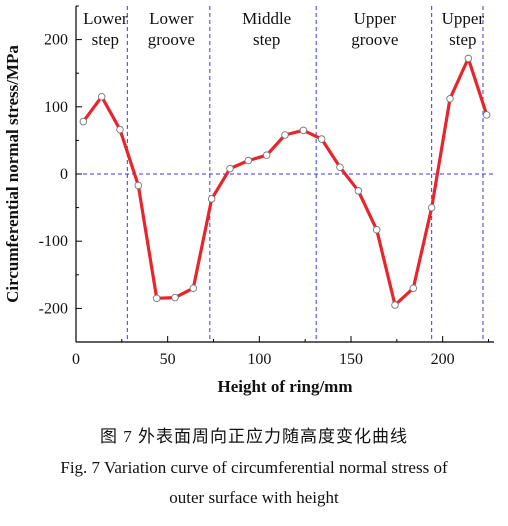 The width and height of the screenshot is (508, 526). What do you see at coordinates (12, 174) in the screenshot?
I see `y-axis-title: Circumferential normal stress/MPa` at bounding box center [12, 174].